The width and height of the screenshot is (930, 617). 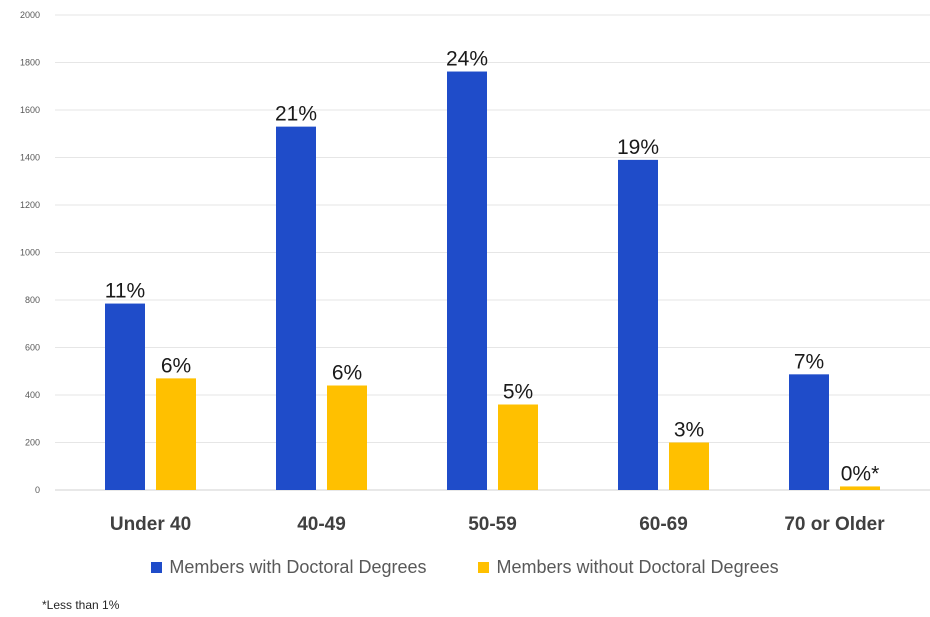 I want to click on data-label: 24%, so click(x=467, y=59).